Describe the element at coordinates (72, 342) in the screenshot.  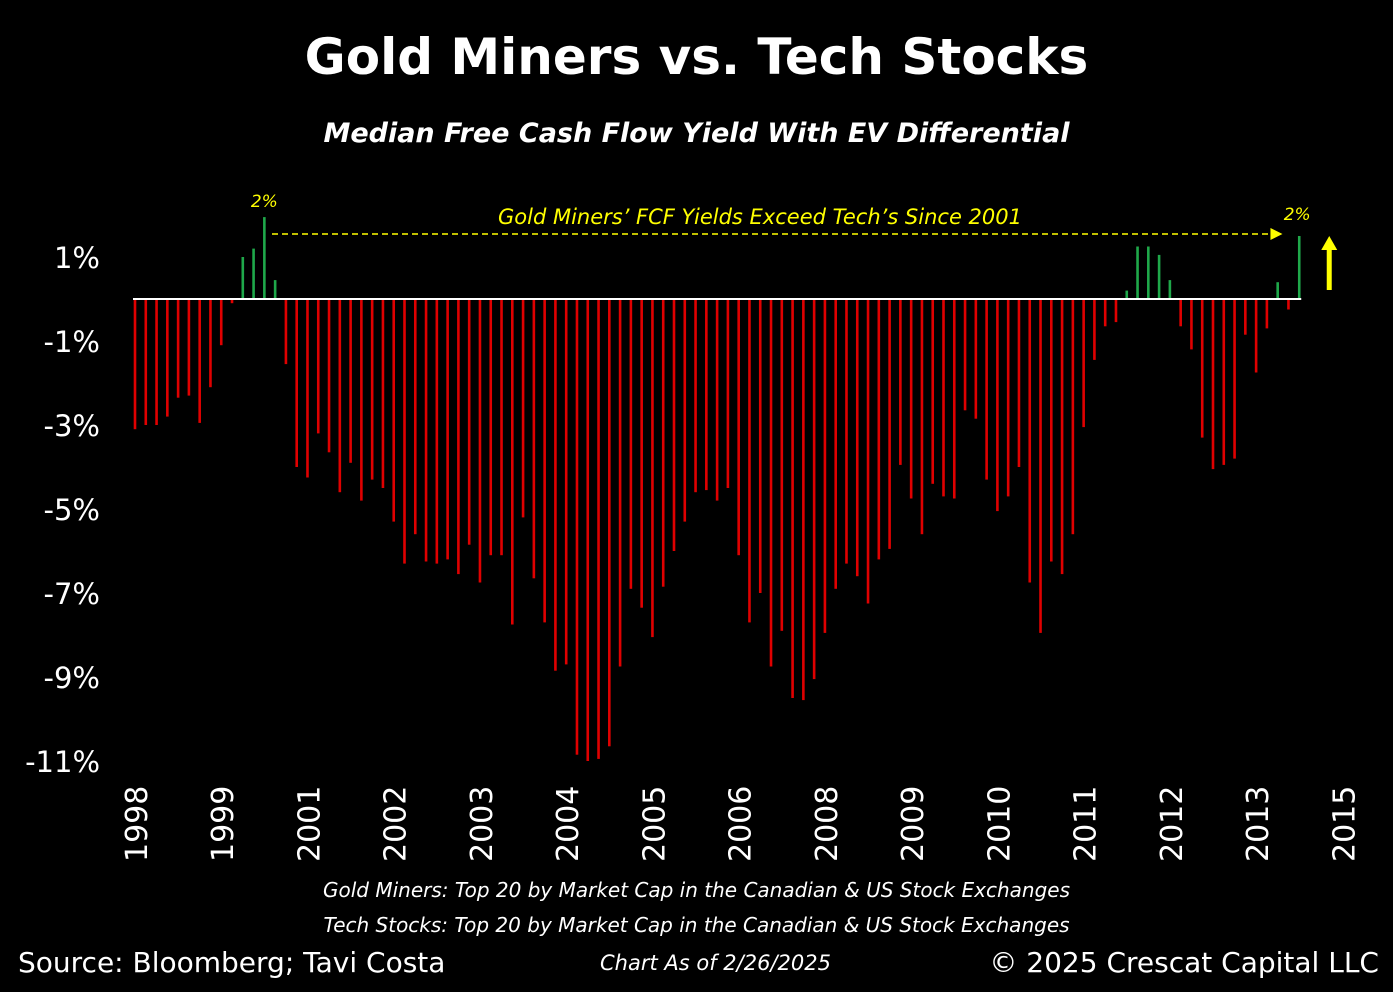
I see `y-tick-label: -1%` at that location.